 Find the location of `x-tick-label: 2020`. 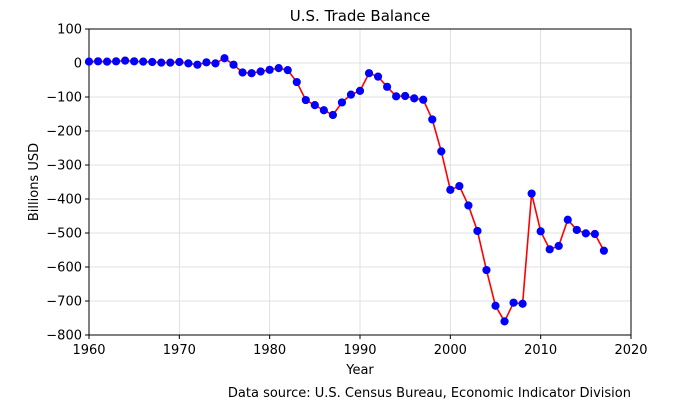

x-tick-label: 2020 is located at coordinates (630, 350).